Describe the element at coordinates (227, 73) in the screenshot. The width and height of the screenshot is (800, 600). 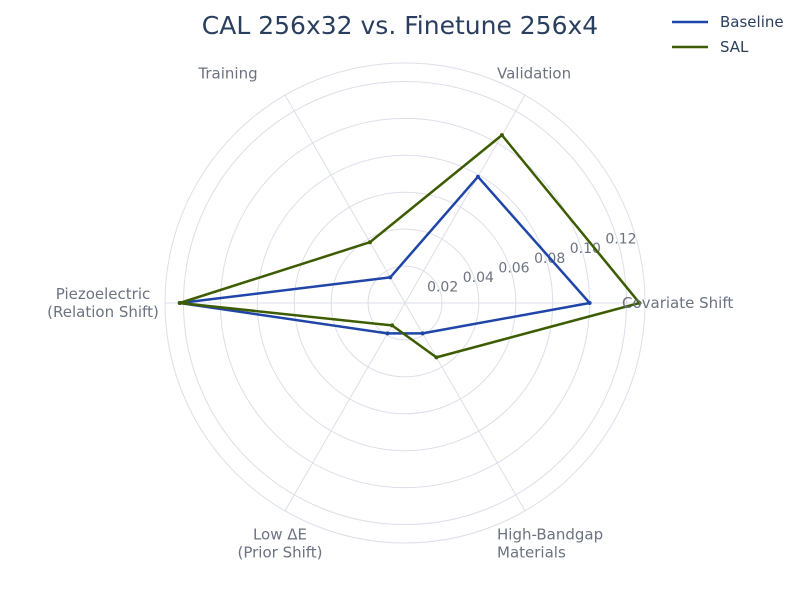
I see `axis-label-5: Training` at that location.